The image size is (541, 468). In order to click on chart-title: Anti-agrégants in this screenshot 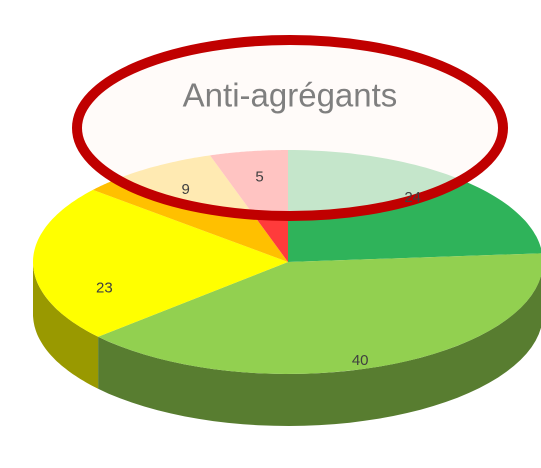, I will do `click(290, 95)`.